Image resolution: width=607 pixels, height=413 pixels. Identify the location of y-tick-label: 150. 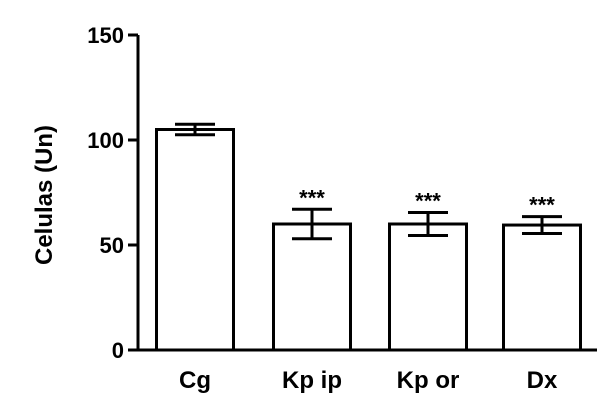
(105, 35).